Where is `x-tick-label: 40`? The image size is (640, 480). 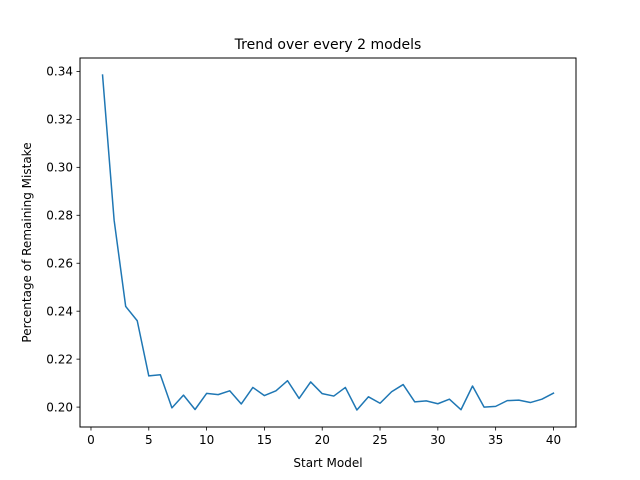
x-tick-label: 40 is located at coordinates (553, 440).